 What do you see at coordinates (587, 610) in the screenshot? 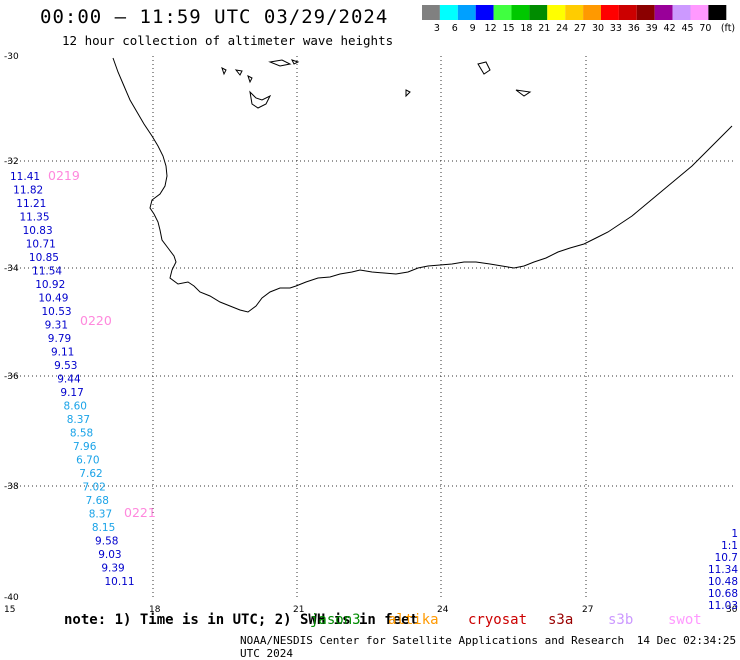
I see `longitude-label: 27` at bounding box center [587, 610].